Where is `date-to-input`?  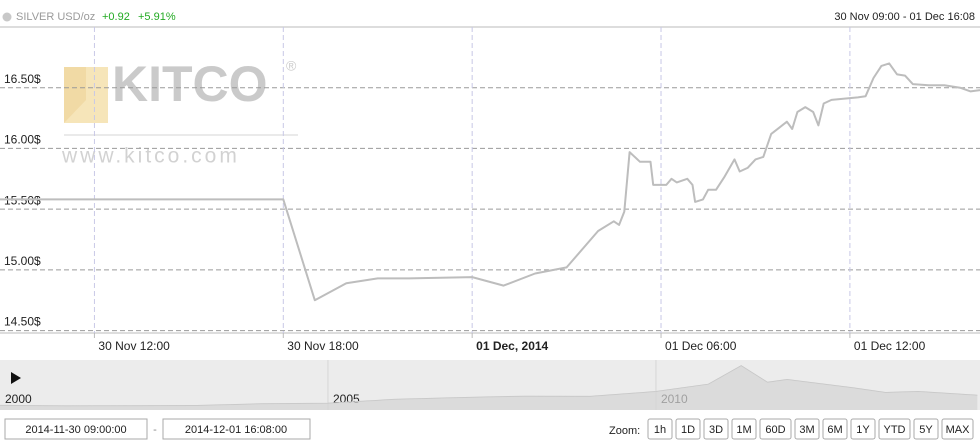 date-to-input is located at coordinates (236, 429).